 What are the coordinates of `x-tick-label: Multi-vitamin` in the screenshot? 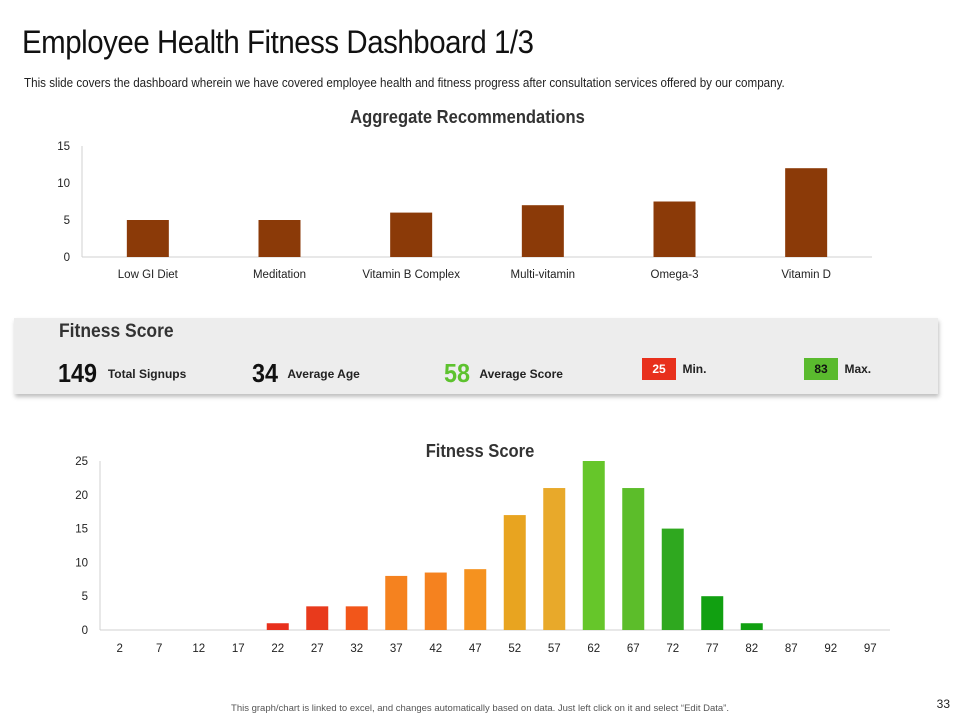 It's located at (543, 275).